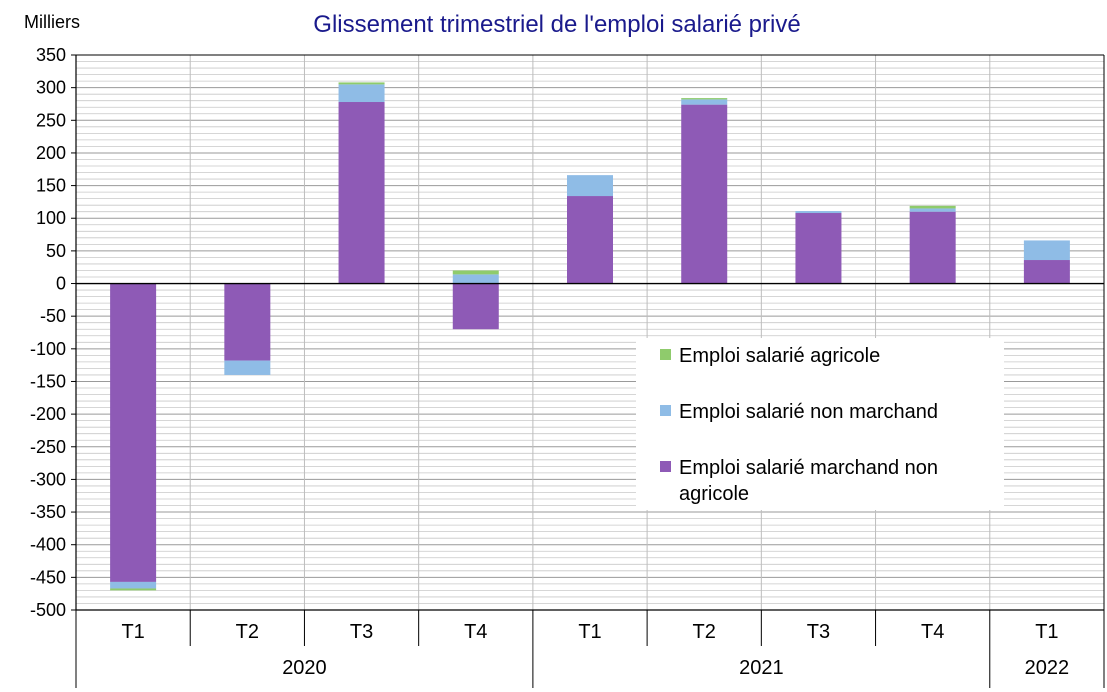  What do you see at coordinates (51, 218) in the screenshot?
I see `y-tick-label: 100` at bounding box center [51, 218].